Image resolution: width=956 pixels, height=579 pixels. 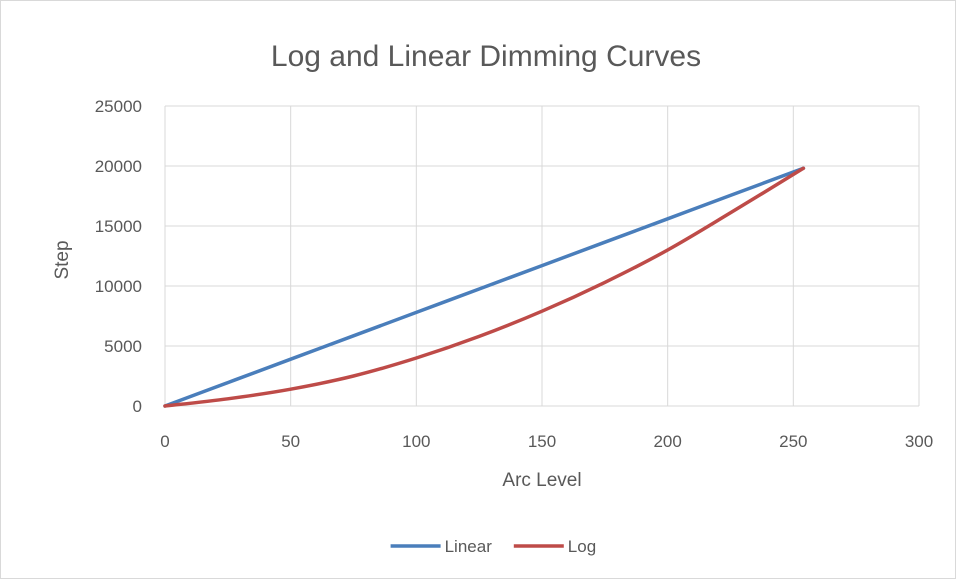 What do you see at coordinates (469, 546) in the screenshot?
I see `legend-label-linear: Linear` at bounding box center [469, 546].